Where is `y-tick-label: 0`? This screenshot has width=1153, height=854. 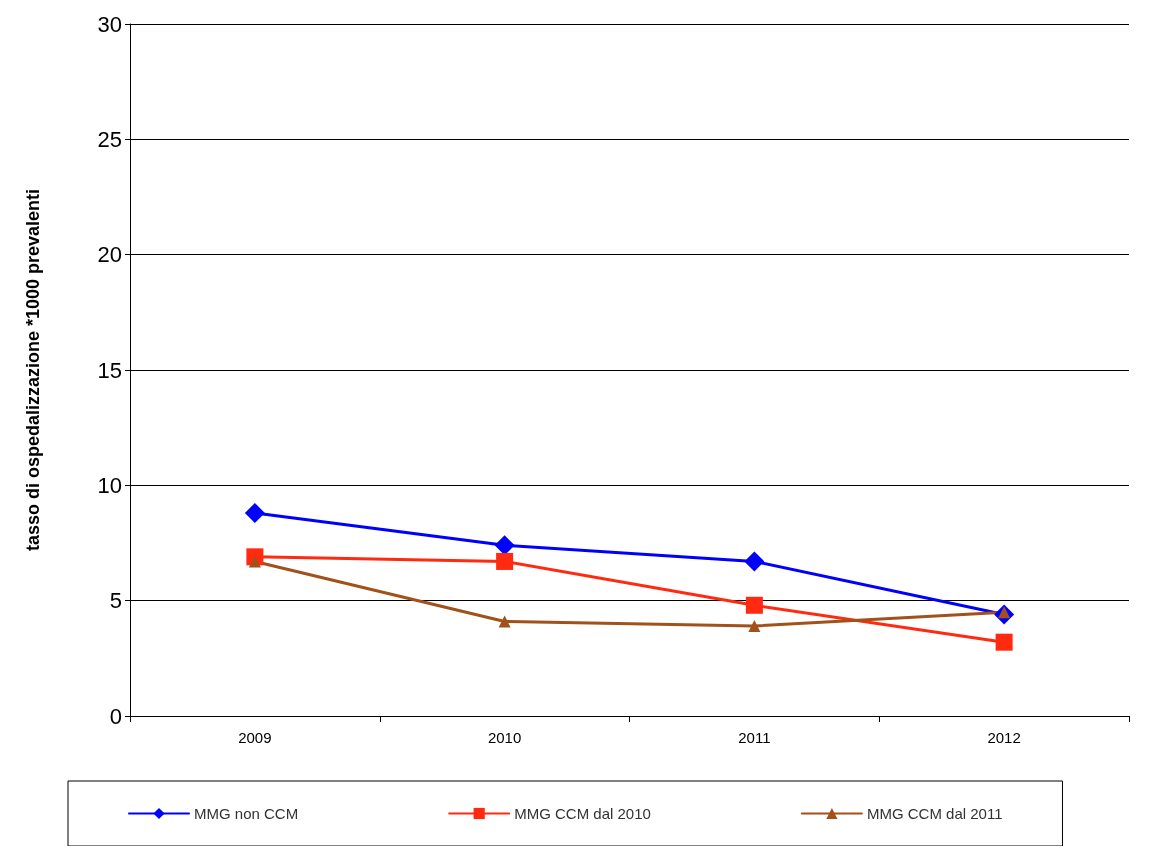 y-tick-label: 0 is located at coordinates (115, 716).